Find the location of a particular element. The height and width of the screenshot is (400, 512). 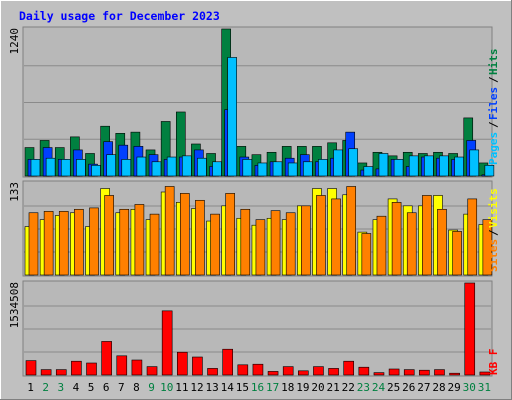

ylabel-hits-max: 1240 is located at coordinates (14, 41).